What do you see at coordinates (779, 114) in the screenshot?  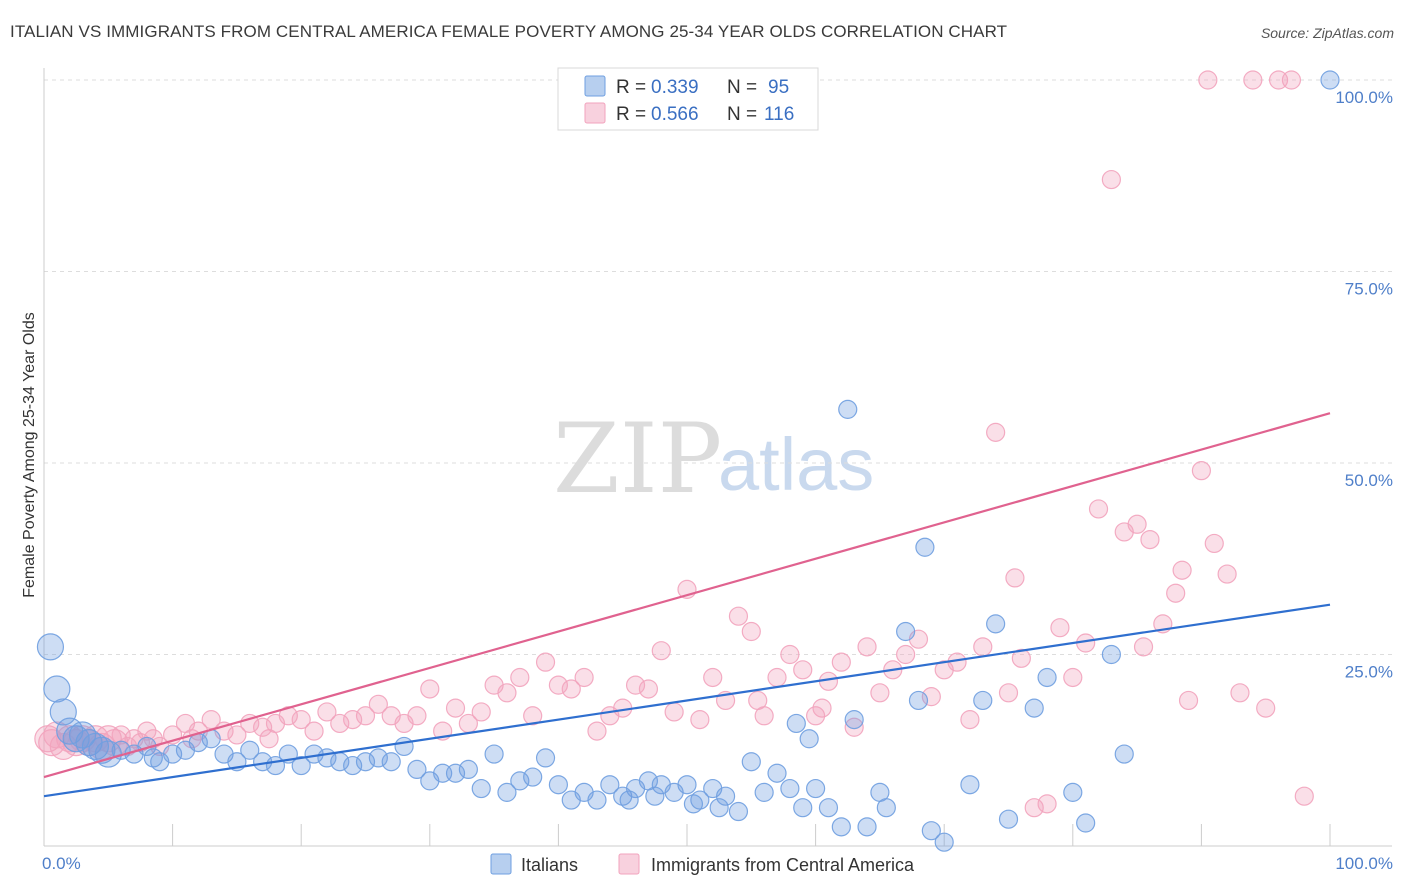 I see `legend-n-value-central-america: 116` at bounding box center [779, 114].